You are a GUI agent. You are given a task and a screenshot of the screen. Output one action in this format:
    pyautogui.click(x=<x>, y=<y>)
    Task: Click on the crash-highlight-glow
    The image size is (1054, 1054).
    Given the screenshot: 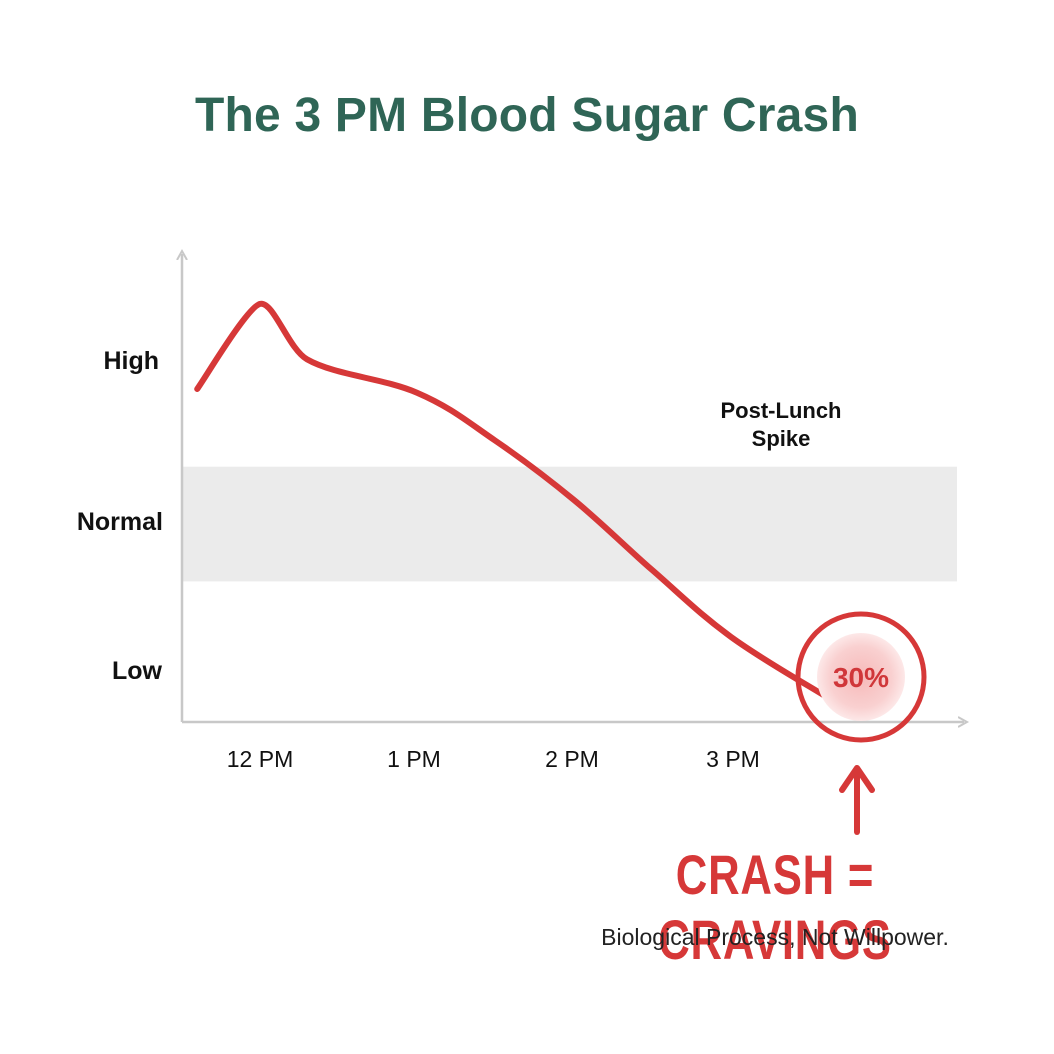 What is the action you would take?
    pyautogui.click(x=861, y=677)
    